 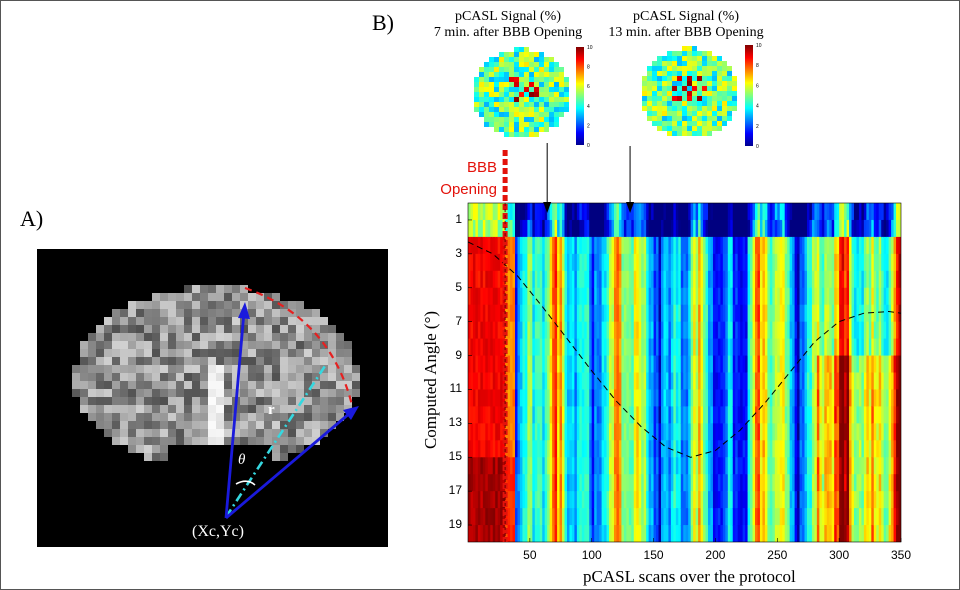 What do you see at coordinates (218, 531) in the screenshot?
I see `center-label: (Xc,Yc)` at bounding box center [218, 531].